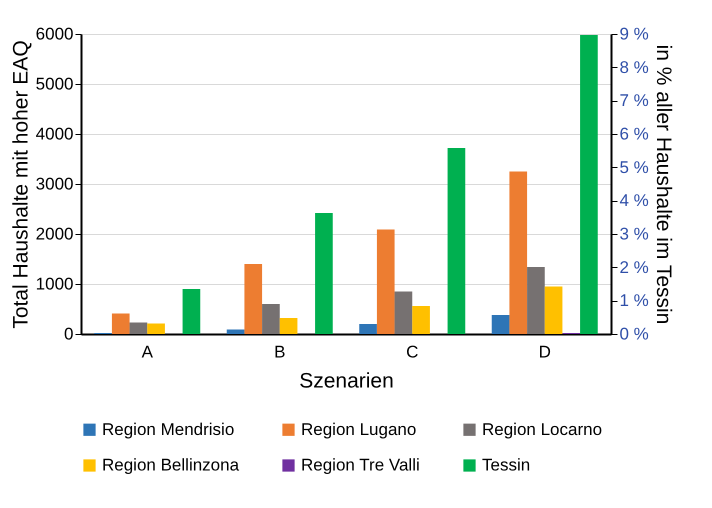 The width and height of the screenshot is (712, 508). I want to click on y-tick-label: 0, so click(69, 334).